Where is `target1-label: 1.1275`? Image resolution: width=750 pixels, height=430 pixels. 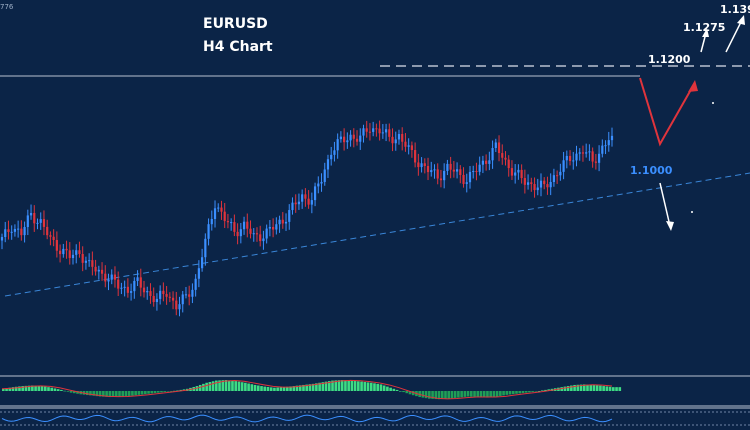
target1-label: 1.1275 is located at coordinates (704, 27).